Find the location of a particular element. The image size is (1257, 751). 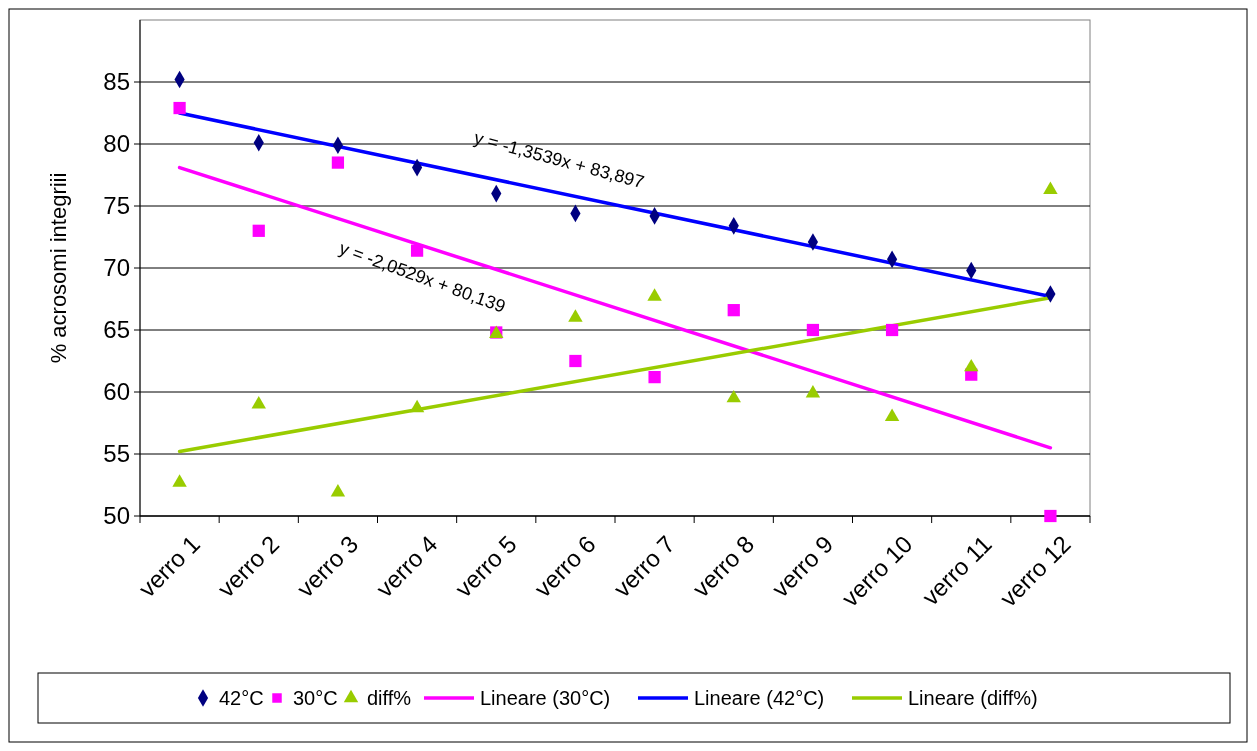

y-tick-label: 60 is located at coordinates (116, 392).